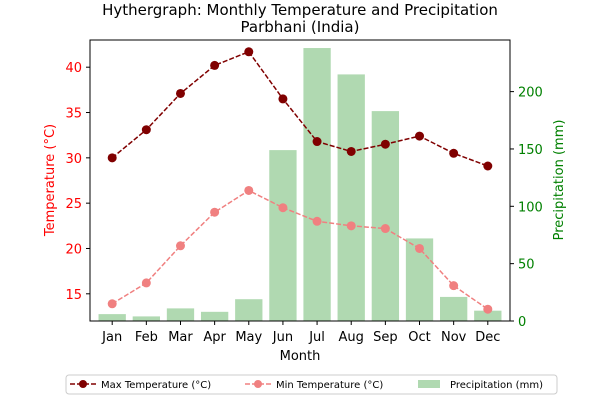 The width and height of the screenshot is (600, 400). Describe the element at coordinates (559, 180) in the screenshot. I see `right-y-axis-label: Precipitation (mm)` at that location.